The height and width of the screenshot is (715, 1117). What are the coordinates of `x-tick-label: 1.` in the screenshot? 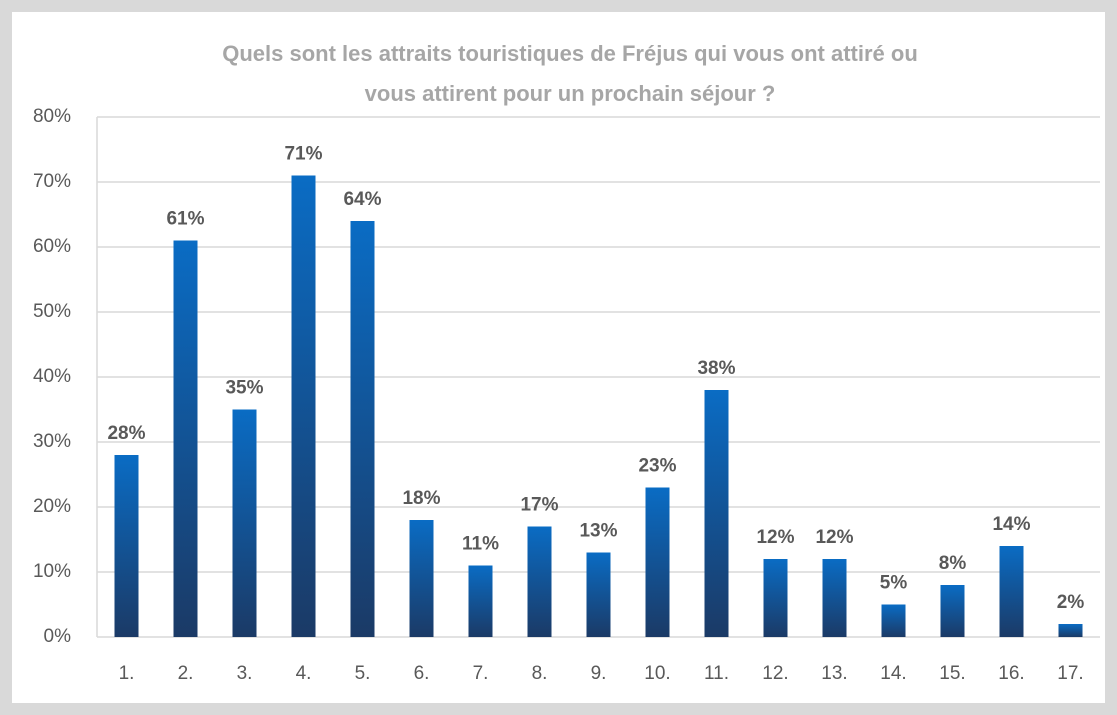 It's located at (127, 673).